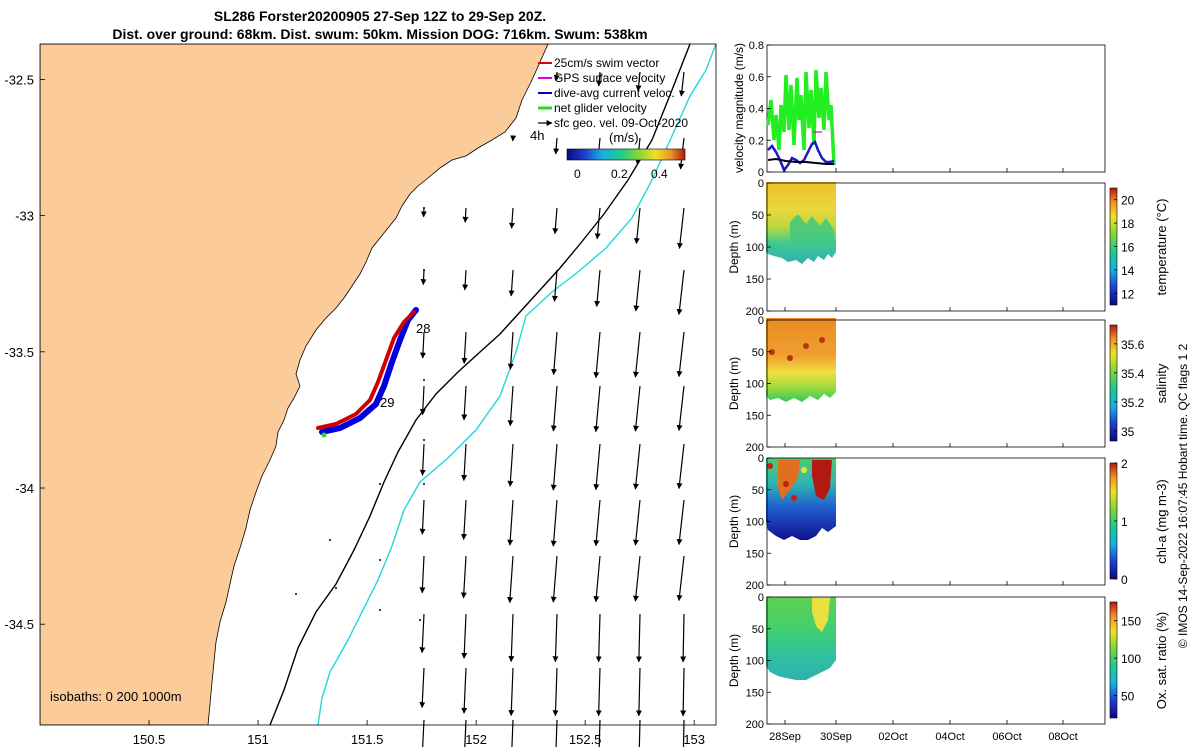 Image resolution: width=1200 pixels, height=747 pixels. Describe the element at coordinates (600, 108) in the screenshot. I see `legend-net-glider-velocity: net glider velocity` at that location.